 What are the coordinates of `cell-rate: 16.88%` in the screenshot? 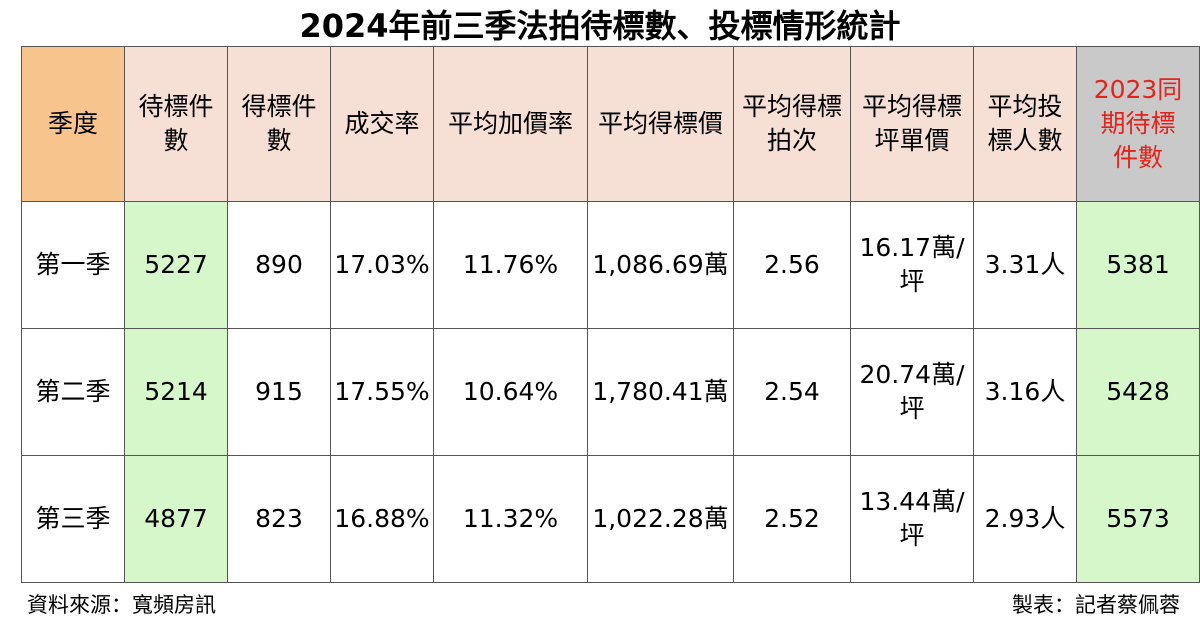 It's located at (382, 519).